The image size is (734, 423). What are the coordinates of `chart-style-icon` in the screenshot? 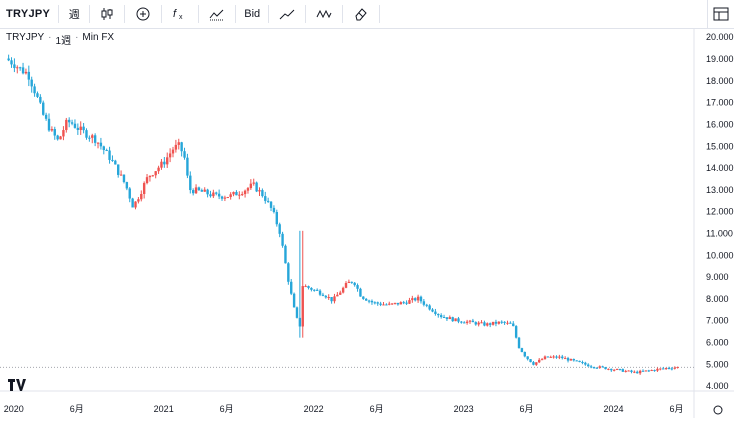 It's located at (217, 14).